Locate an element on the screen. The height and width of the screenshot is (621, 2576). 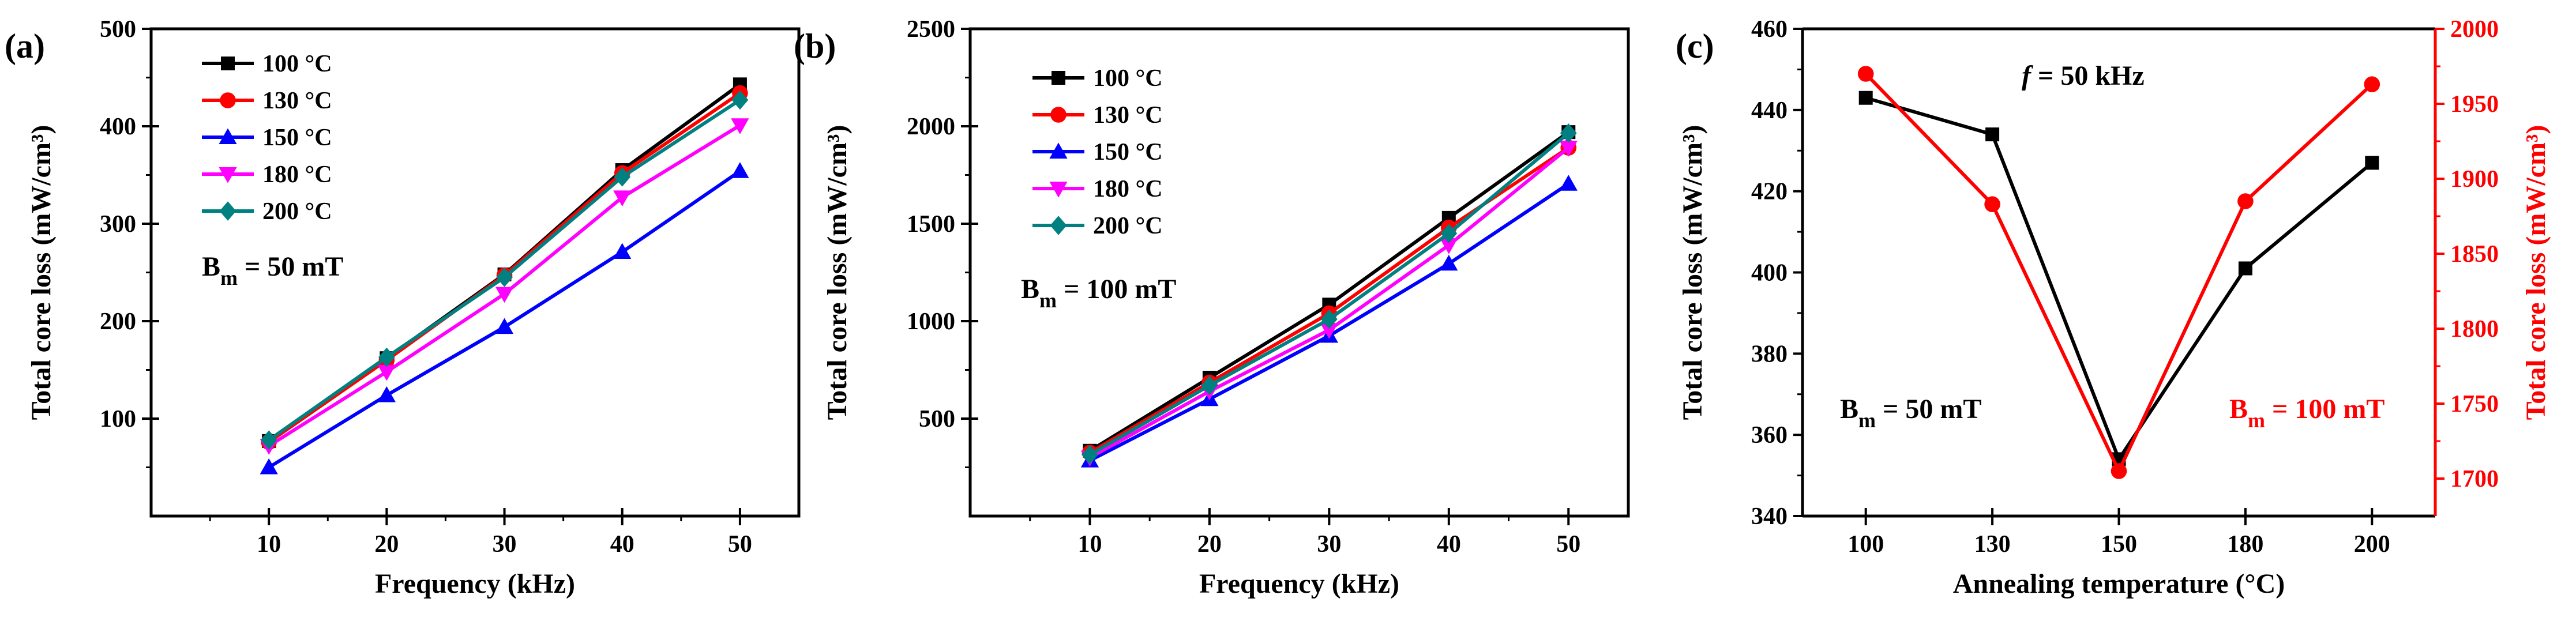
panel-label: (c) is located at coordinates (1695, 46).